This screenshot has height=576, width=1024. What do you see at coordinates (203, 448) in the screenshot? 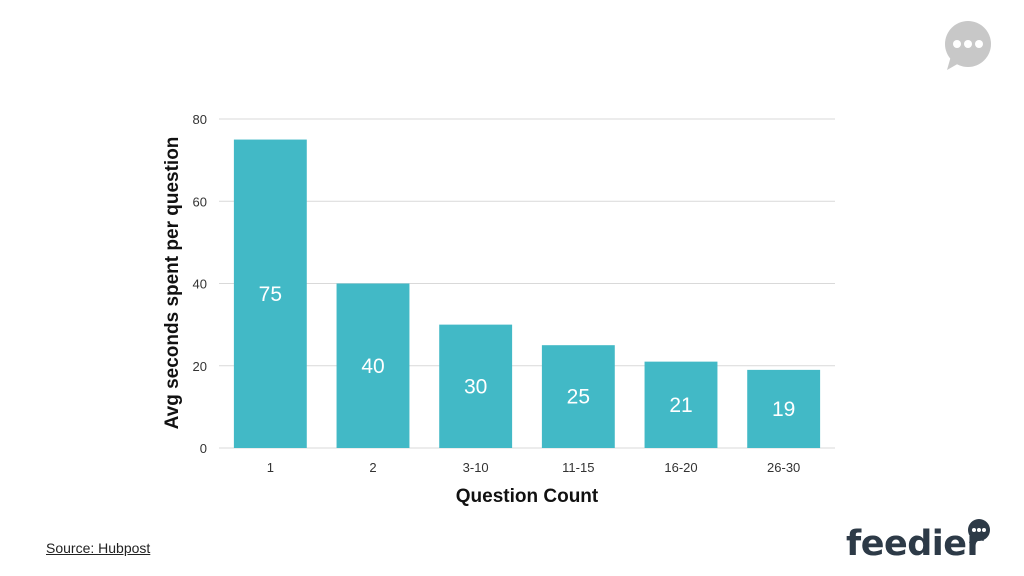
I see `y-tick-label: 0` at bounding box center [203, 448].